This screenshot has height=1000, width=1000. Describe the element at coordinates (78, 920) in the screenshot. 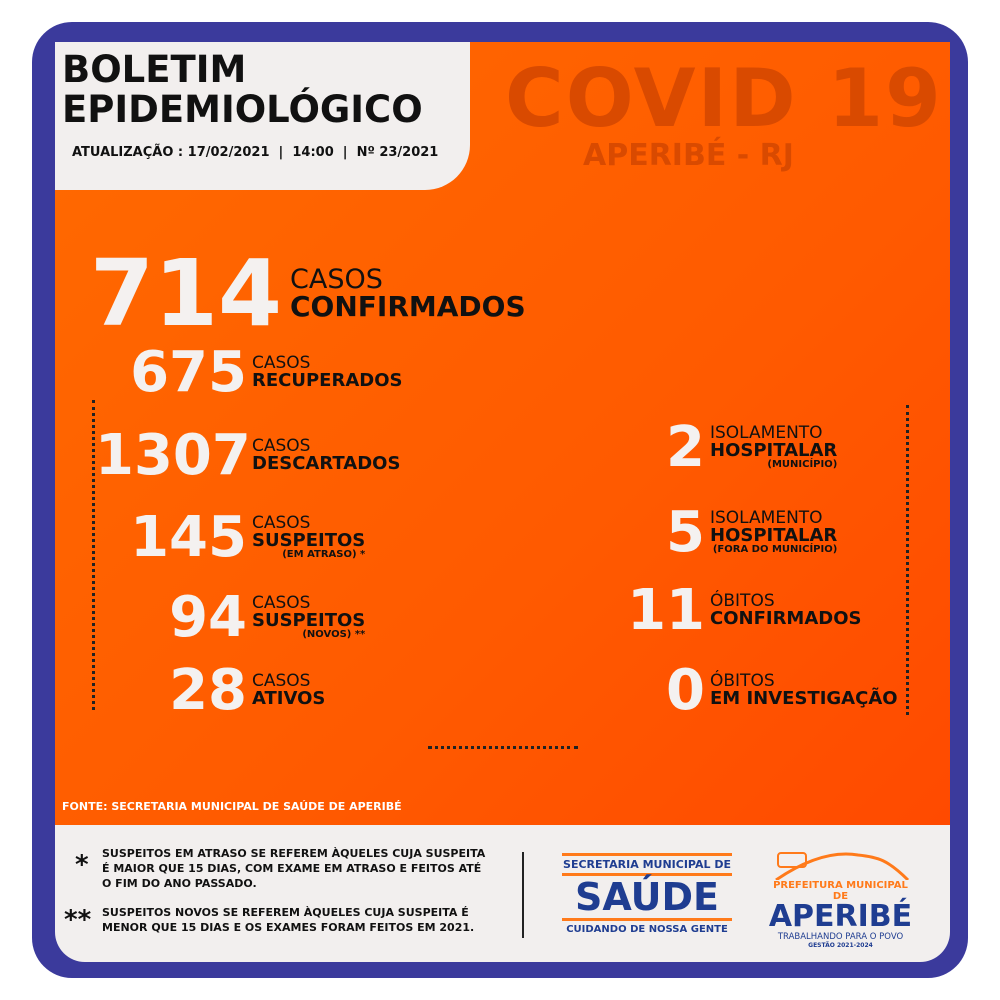

I see `footnote-mark: **` at that location.